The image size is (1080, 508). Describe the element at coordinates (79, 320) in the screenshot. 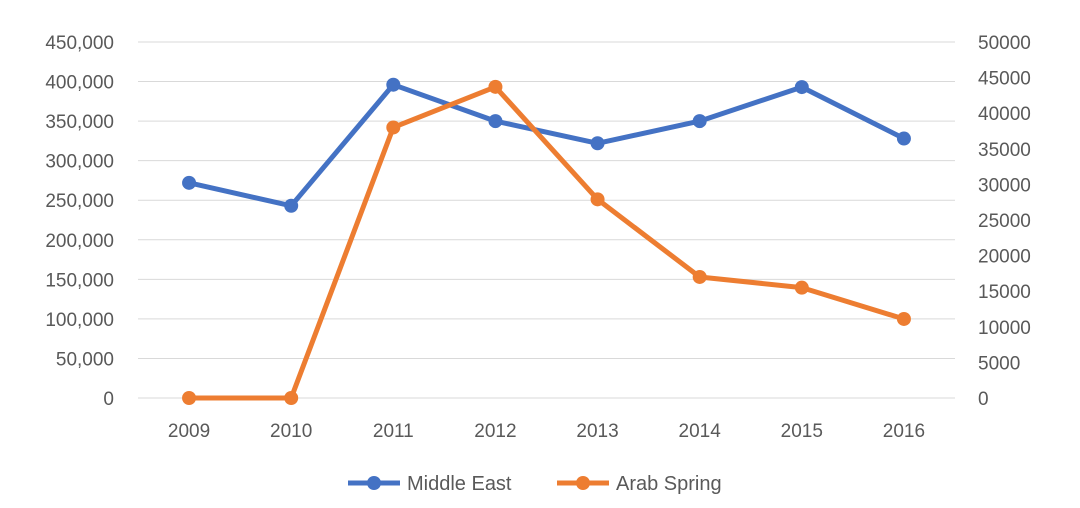

I see `left-axis-tick-label: 100,000` at that location.